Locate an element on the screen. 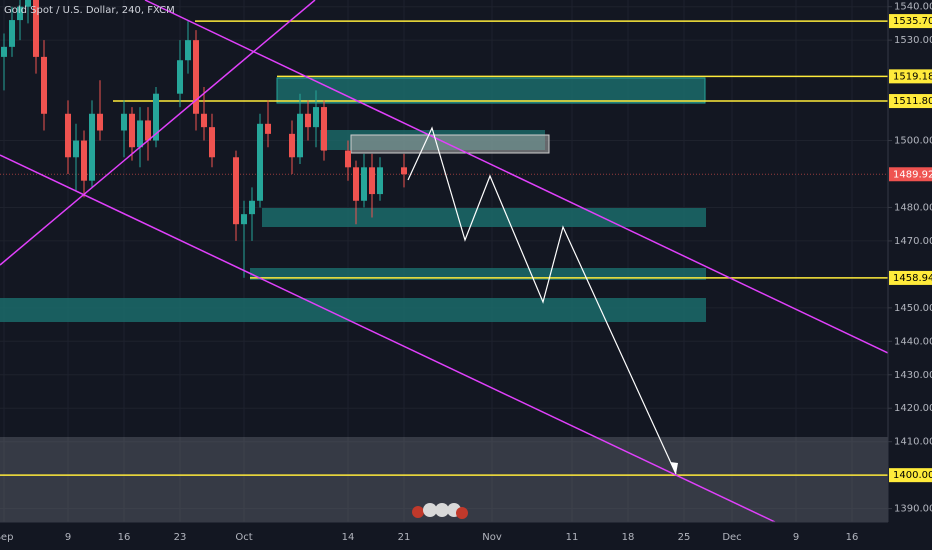  x-tick-label: 18 is located at coordinates (628, 537).